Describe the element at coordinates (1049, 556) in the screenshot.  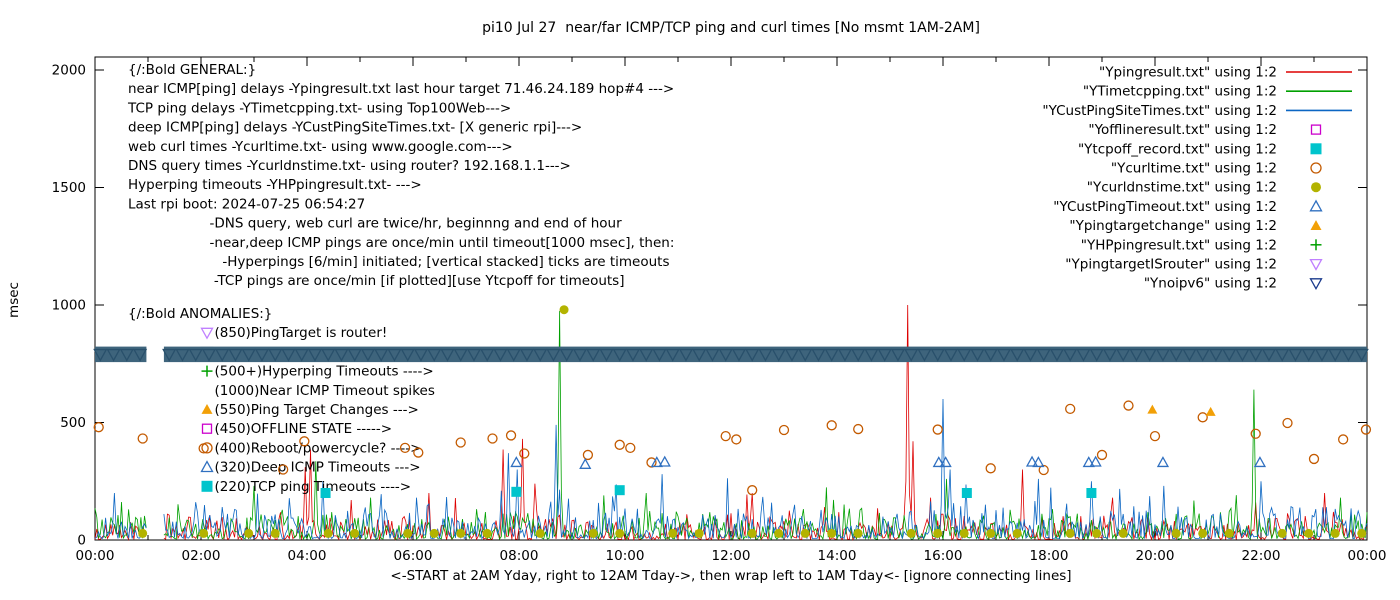
I see `x-tick-label: 18:00` at that location.